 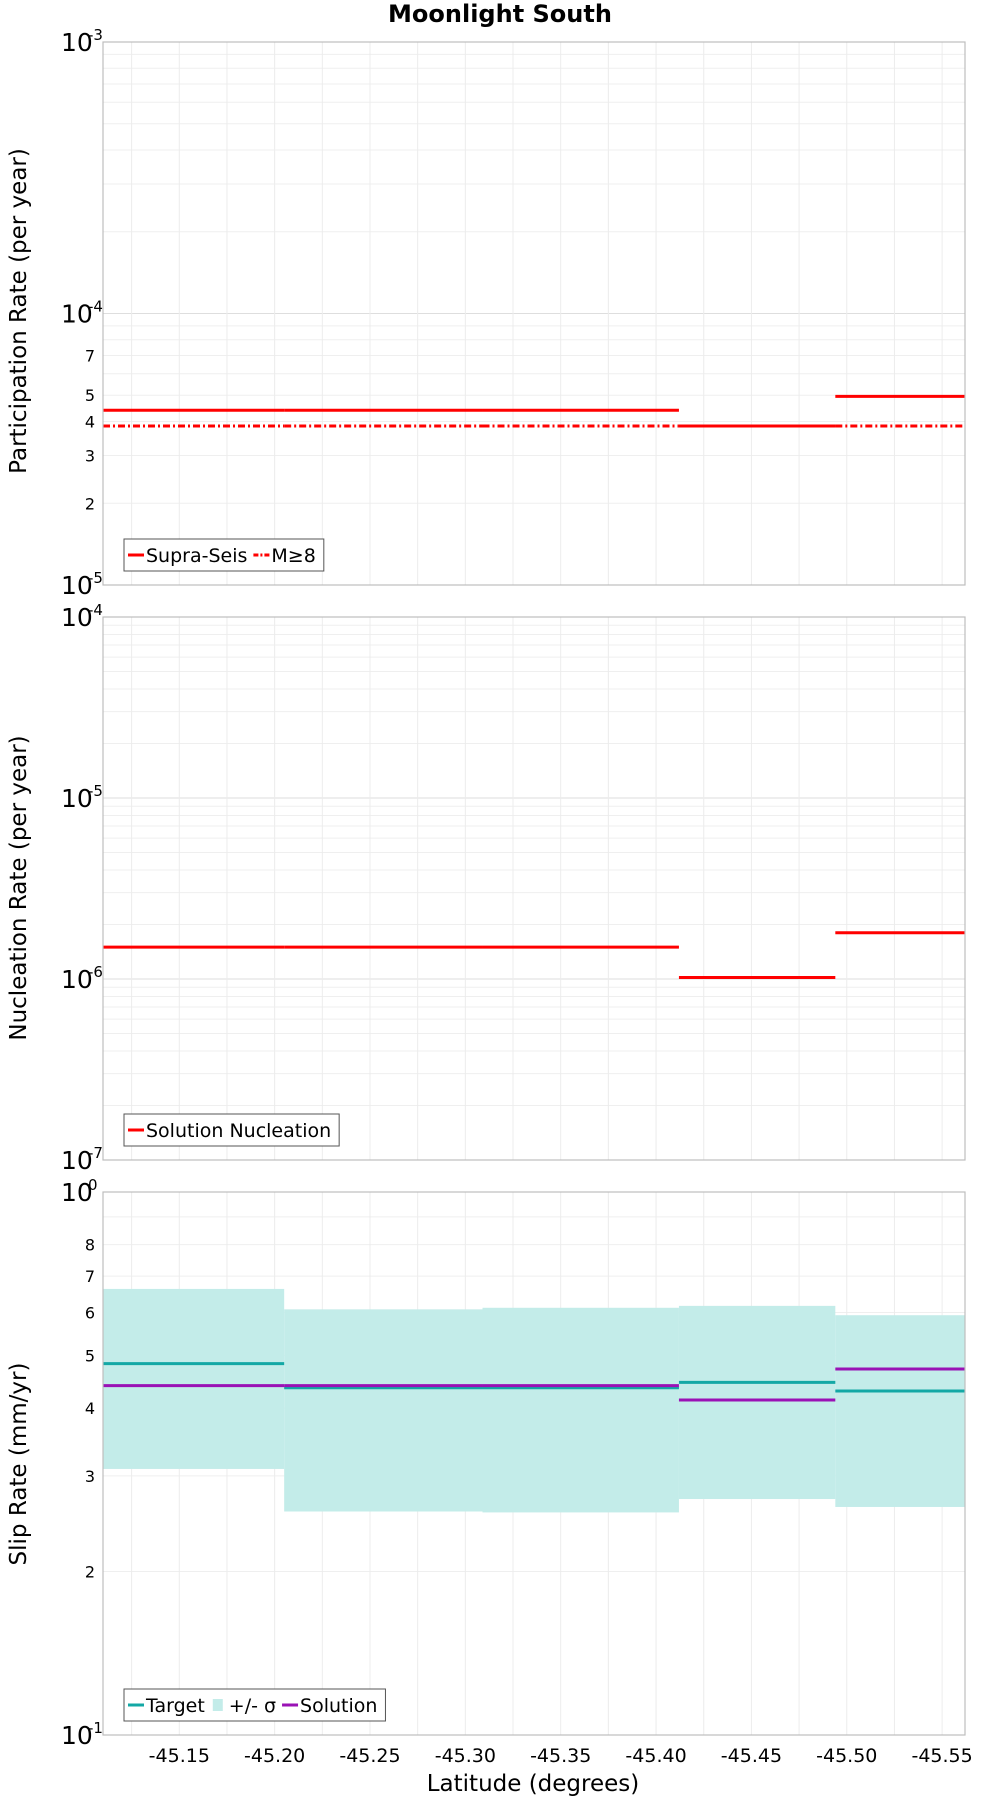 What do you see at coordinates (95, 1728) in the screenshot?
I see `y-tick-exponent: -1` at bounding box center [95, 1728].